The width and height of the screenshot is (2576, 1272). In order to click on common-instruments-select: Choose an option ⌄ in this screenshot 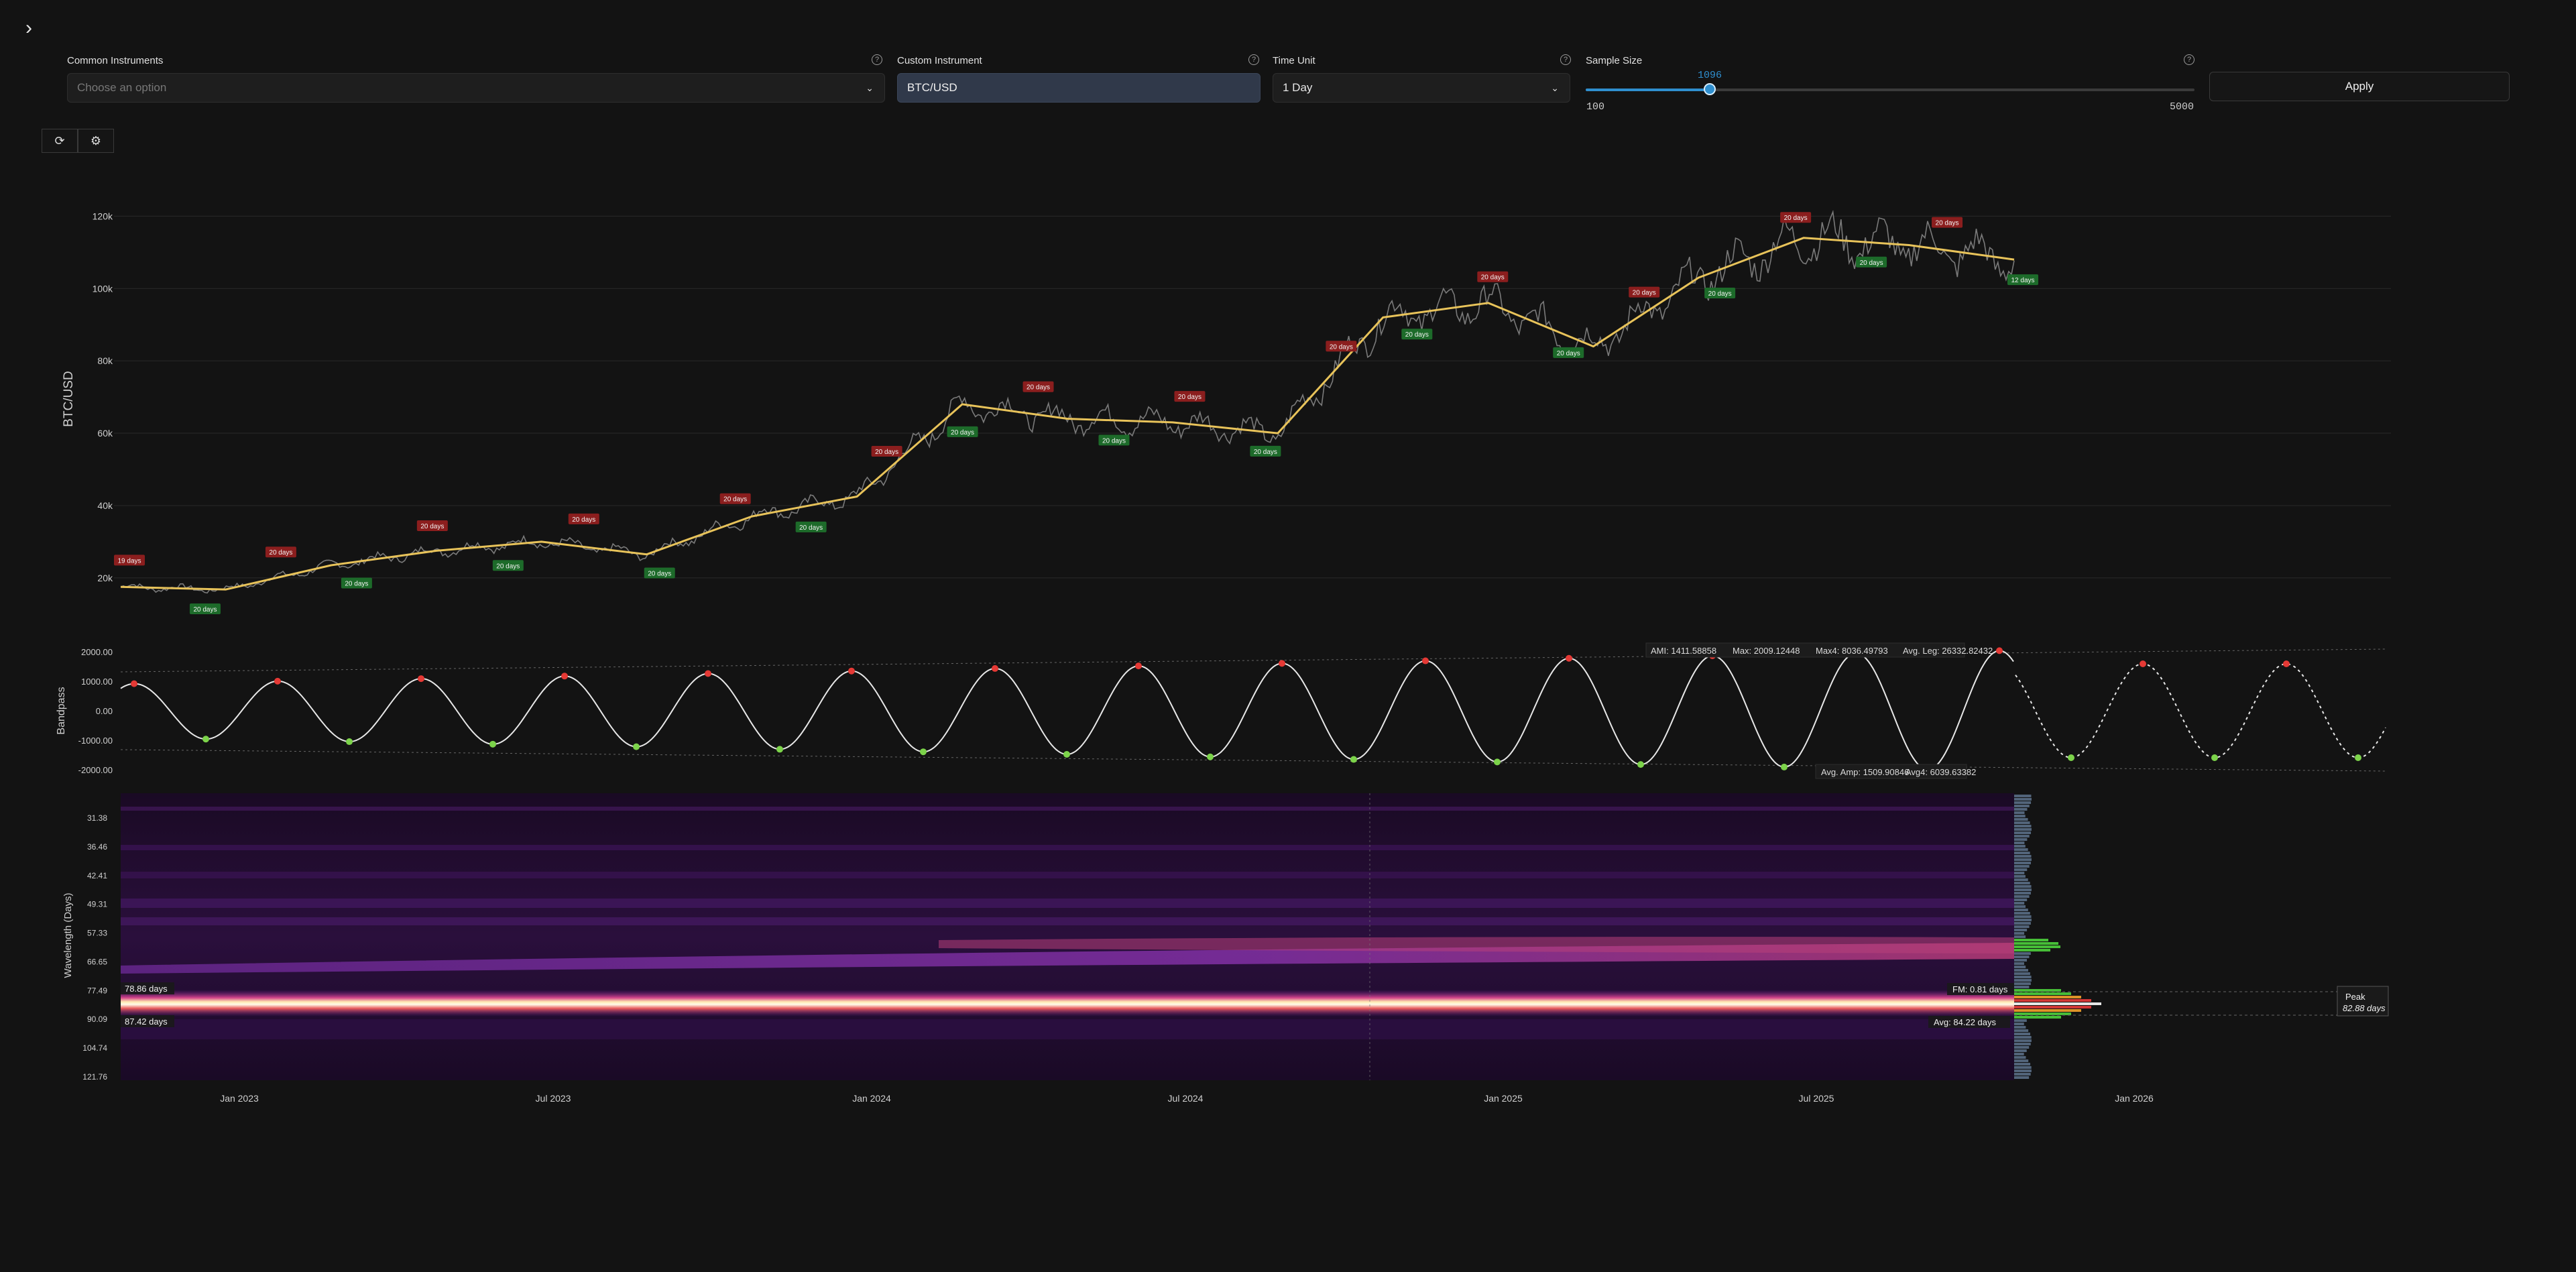, I will do `click(476, 88)`.